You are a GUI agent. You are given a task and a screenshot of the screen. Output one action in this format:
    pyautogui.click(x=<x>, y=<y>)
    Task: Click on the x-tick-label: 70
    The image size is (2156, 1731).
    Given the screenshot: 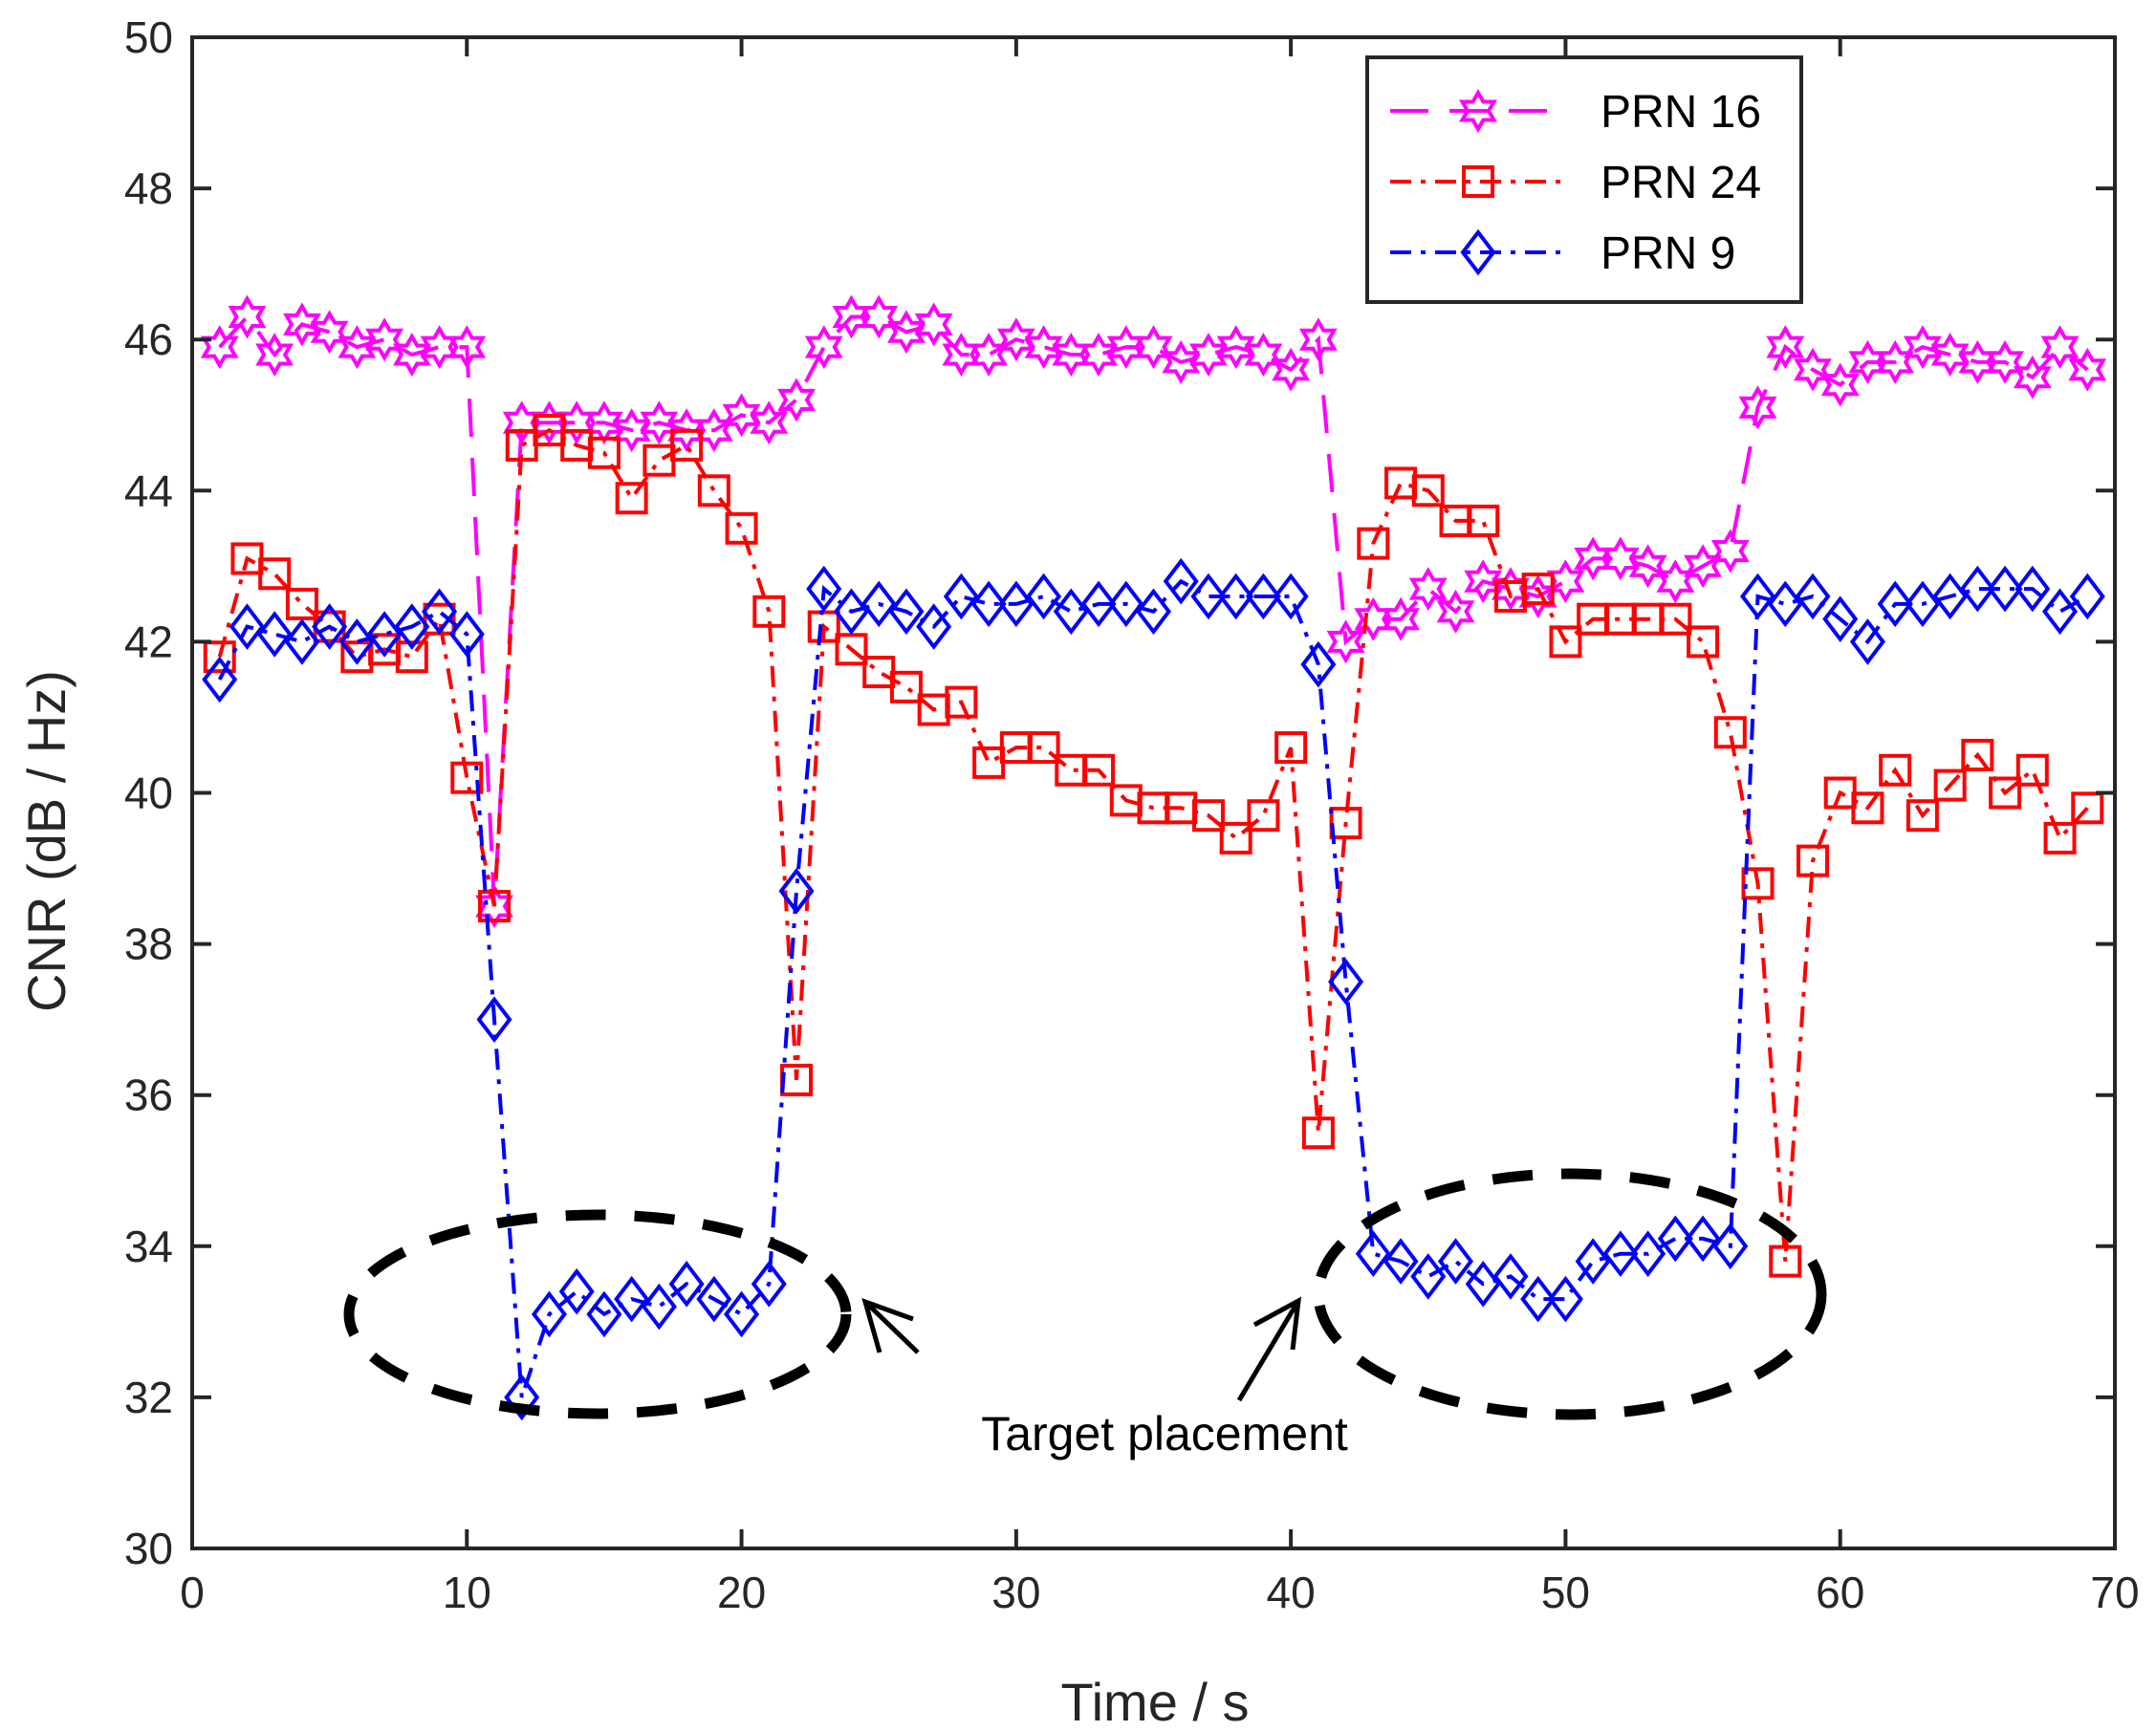 What is the action you would take?
    pyautogui.click(x=2114, y=1592)
    